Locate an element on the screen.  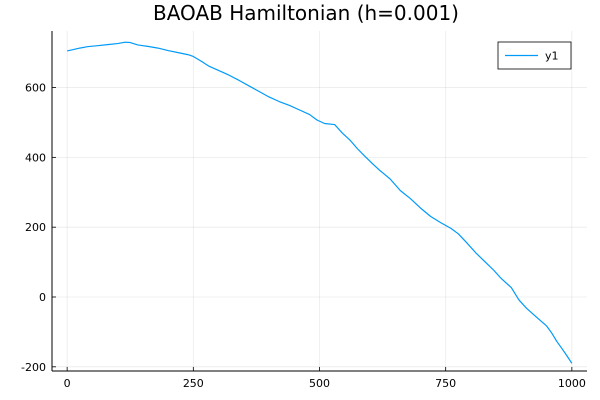
legend-label-y1: y1 is located at coordinates (552, 56).